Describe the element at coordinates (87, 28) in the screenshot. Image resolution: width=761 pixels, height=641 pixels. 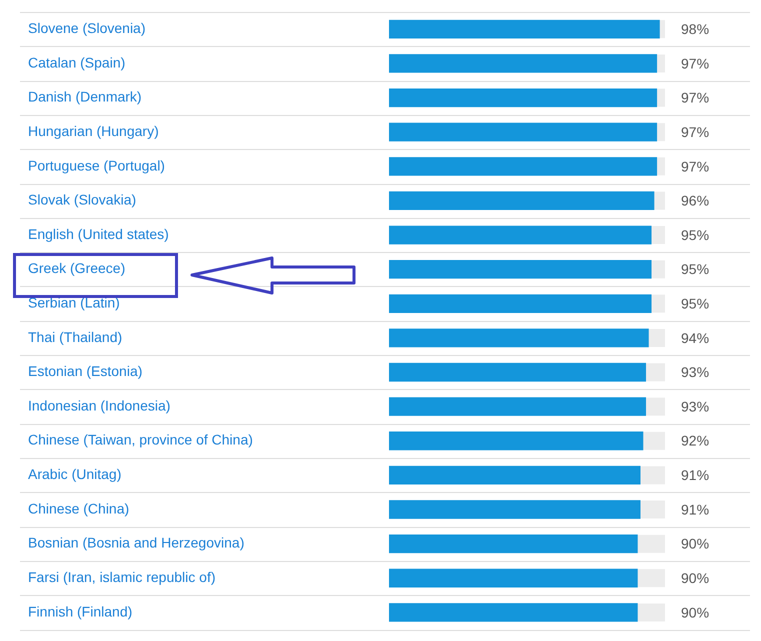
I see `y-tick-label: Slovene (Slovenia)` at that location.